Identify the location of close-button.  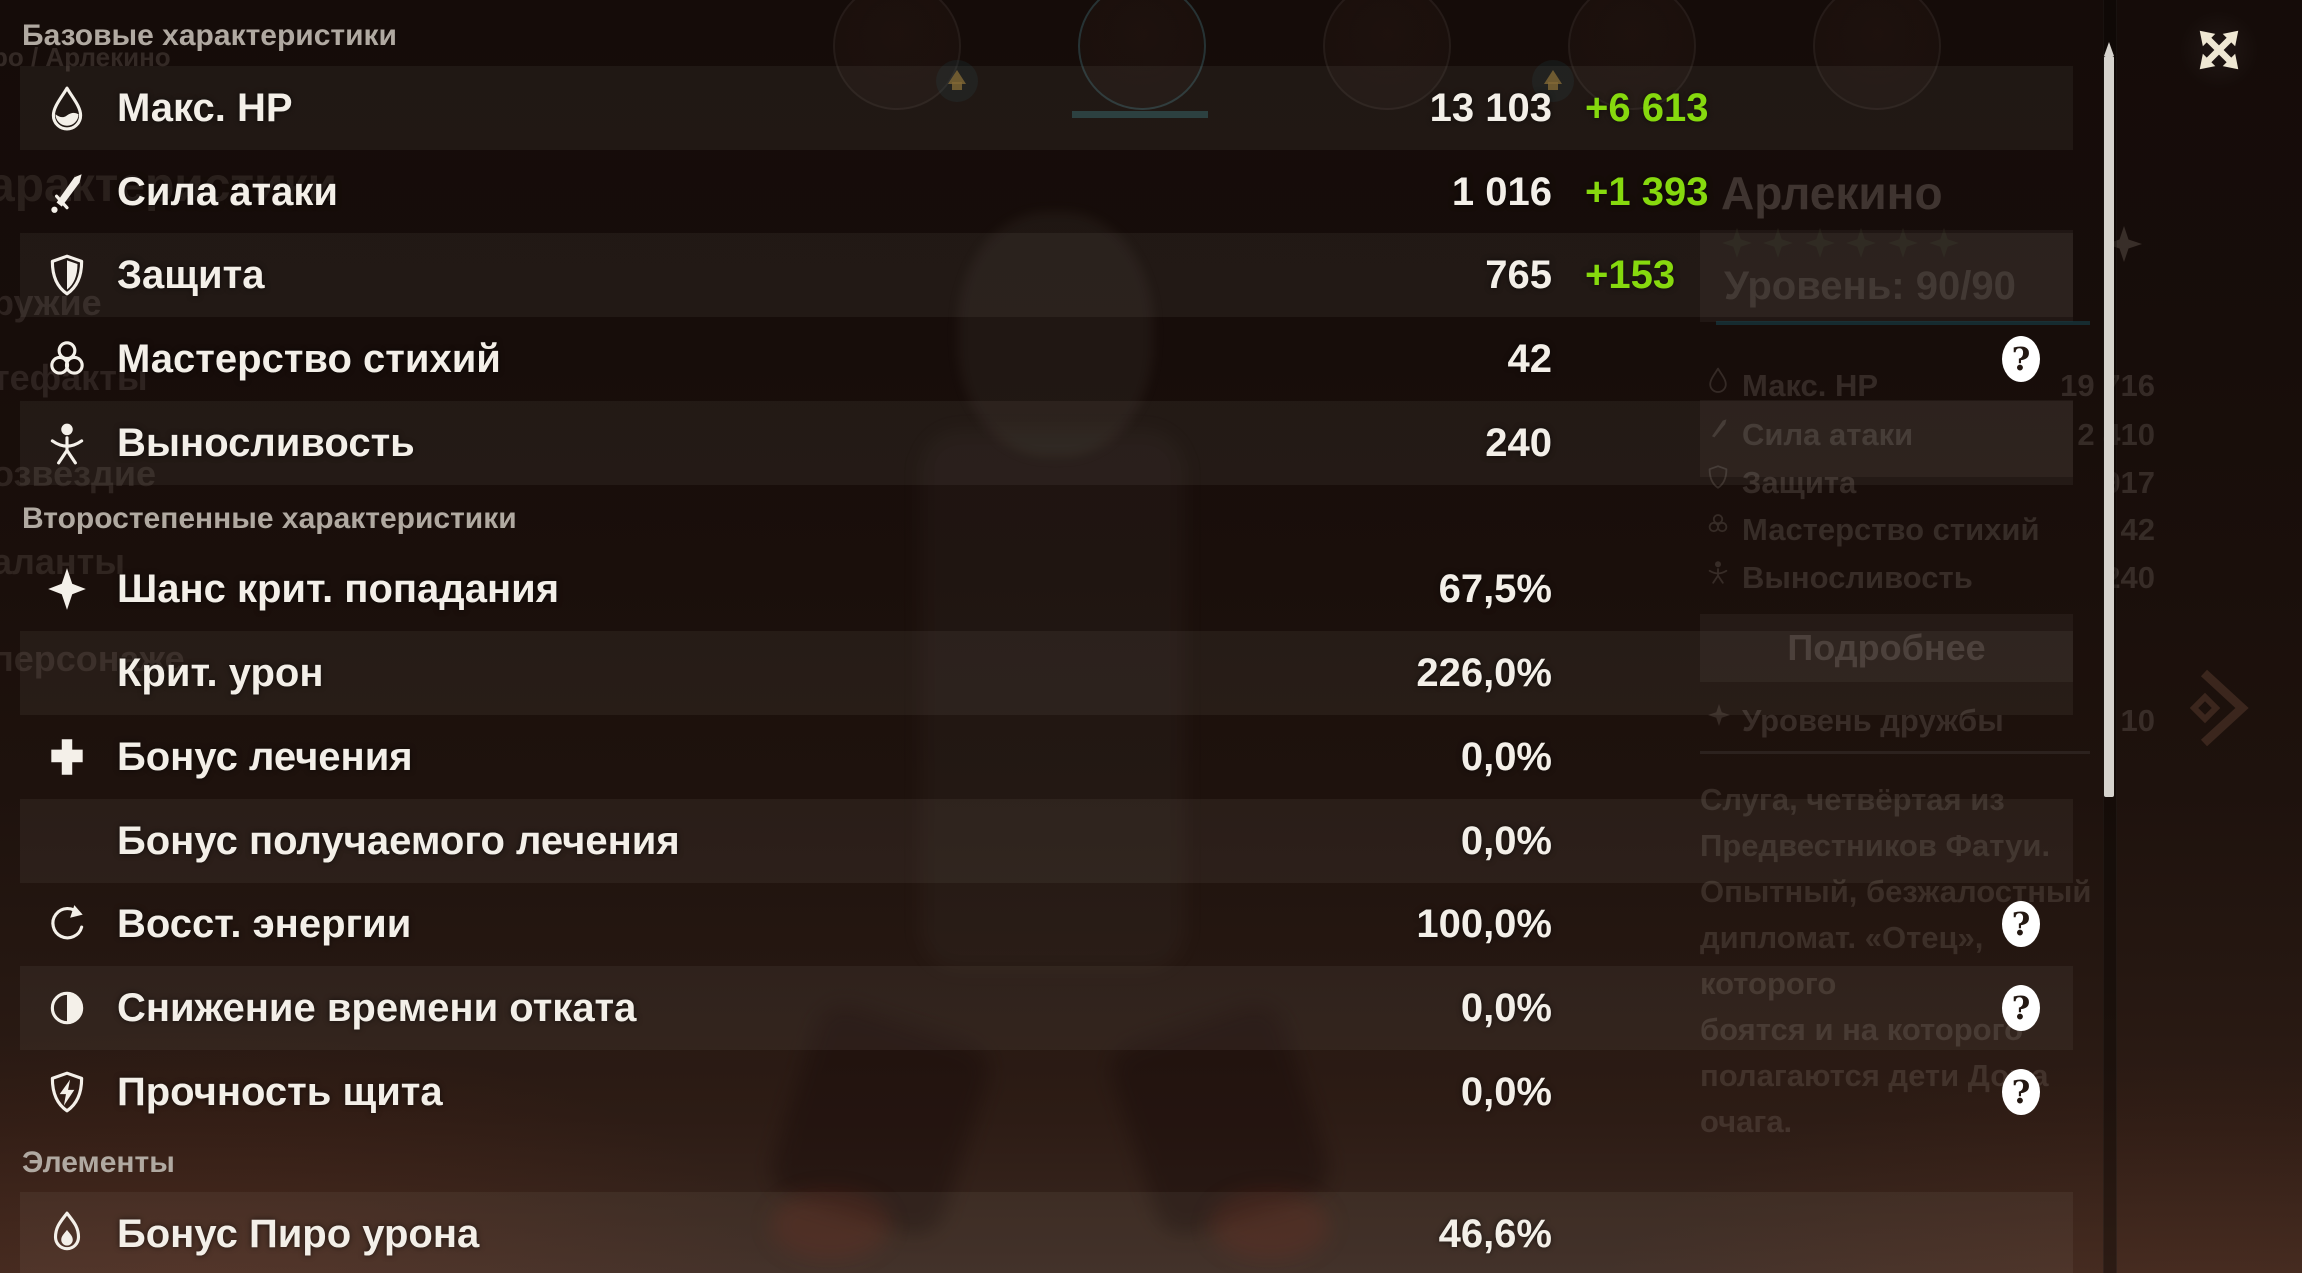
(2219, 50).